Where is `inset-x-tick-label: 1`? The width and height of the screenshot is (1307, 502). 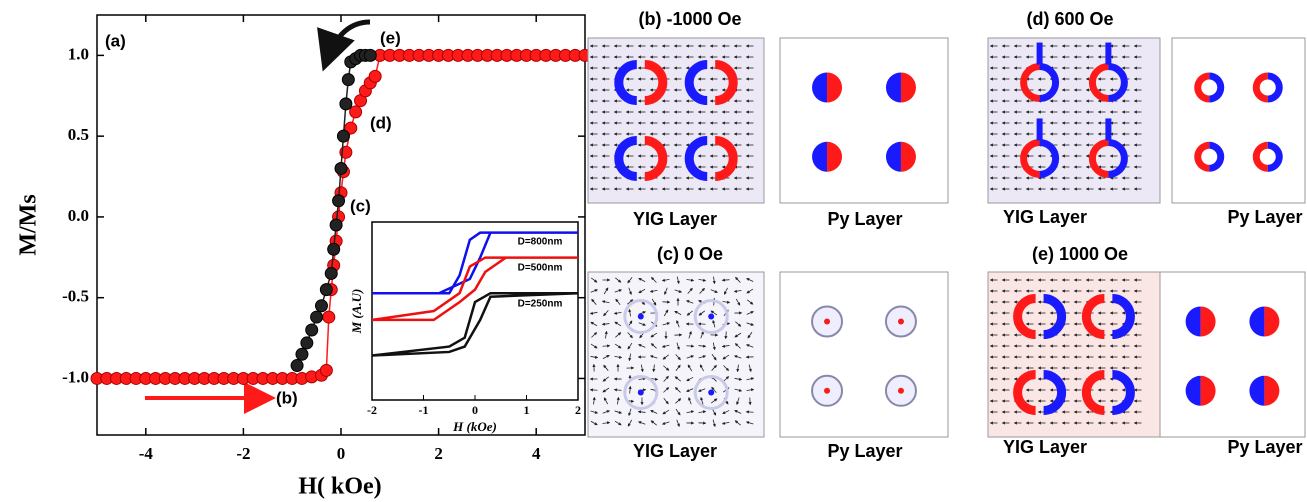 inset-x-tick-label: 1 is located at coordinates (527, 410).